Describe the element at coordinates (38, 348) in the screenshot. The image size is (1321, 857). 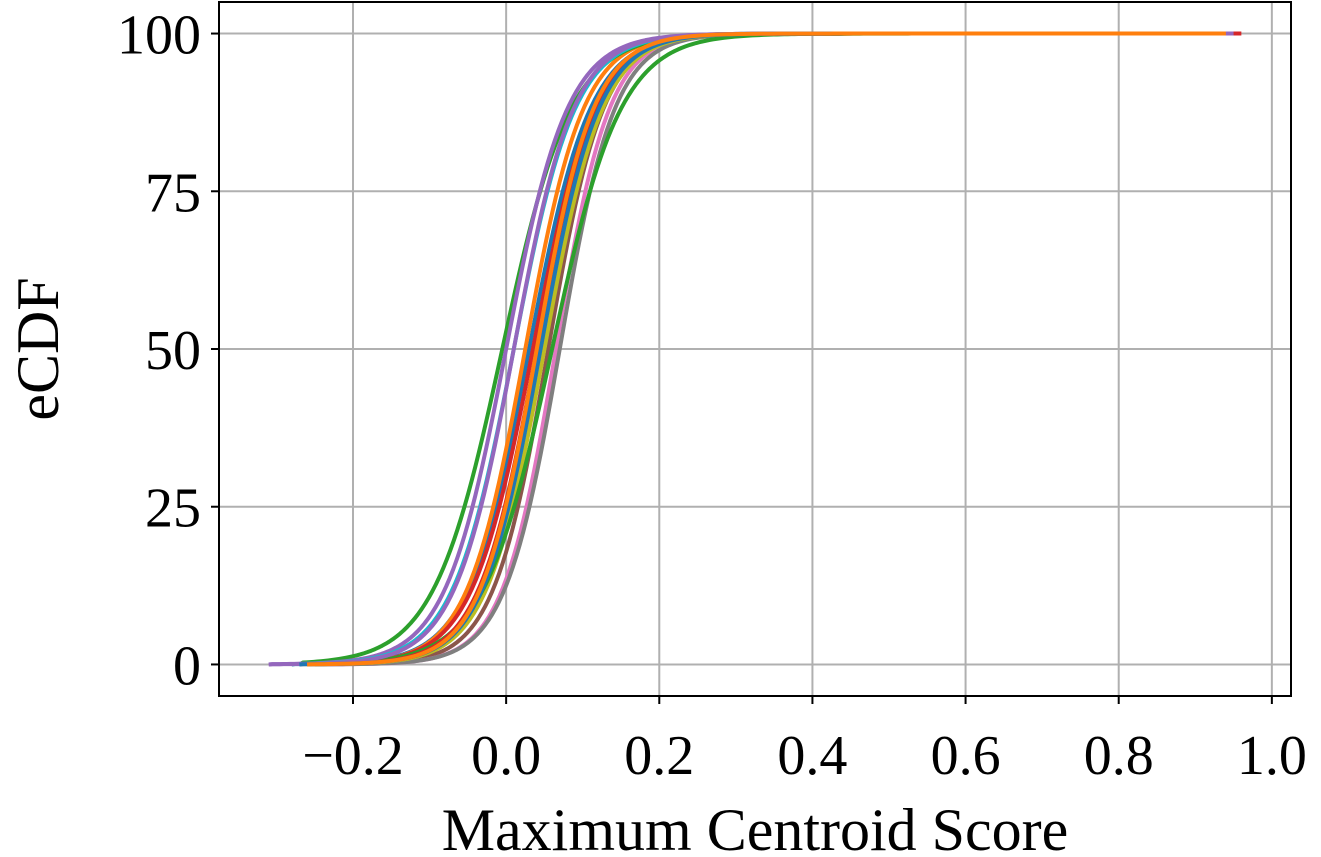
I see `y-axis-title: eCDF` at that location.